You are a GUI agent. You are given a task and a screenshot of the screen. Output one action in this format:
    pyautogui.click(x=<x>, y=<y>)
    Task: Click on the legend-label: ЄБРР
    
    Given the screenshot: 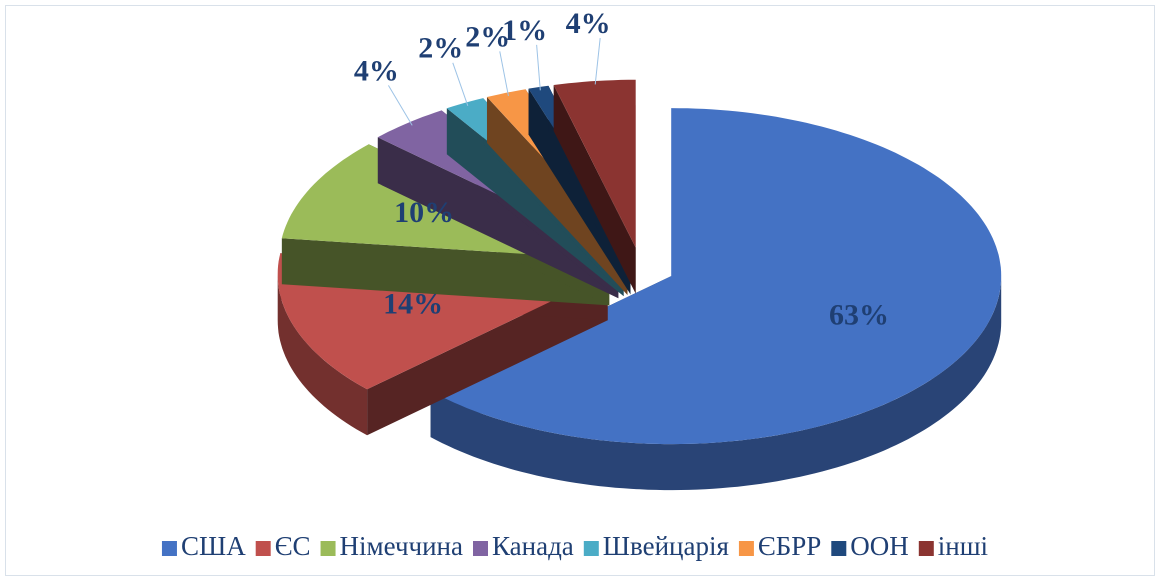 What is the action you would take?
    pyautogui.click(x=789, y=546)
    